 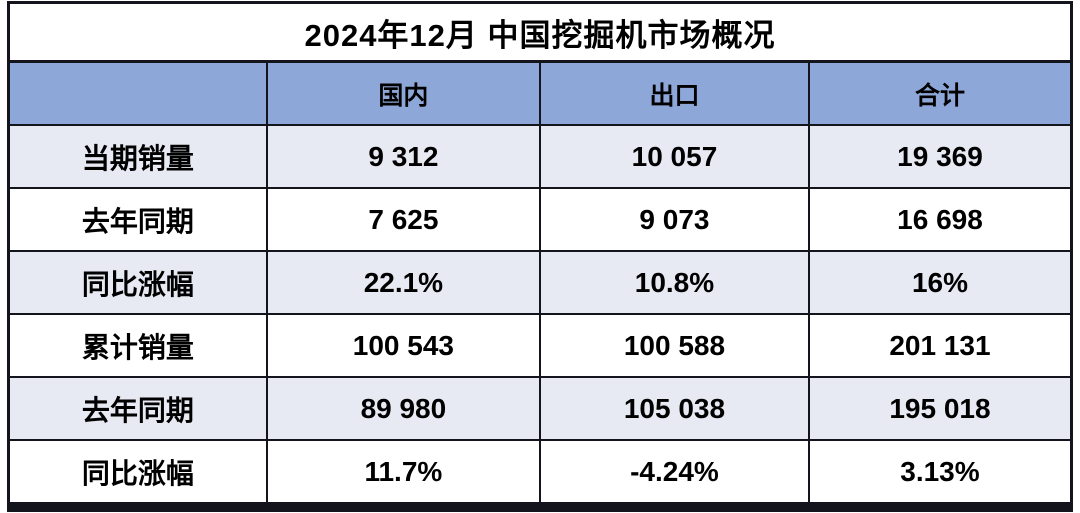 I want to click on data-cell: 22.1%, so click(x=403, y=282).